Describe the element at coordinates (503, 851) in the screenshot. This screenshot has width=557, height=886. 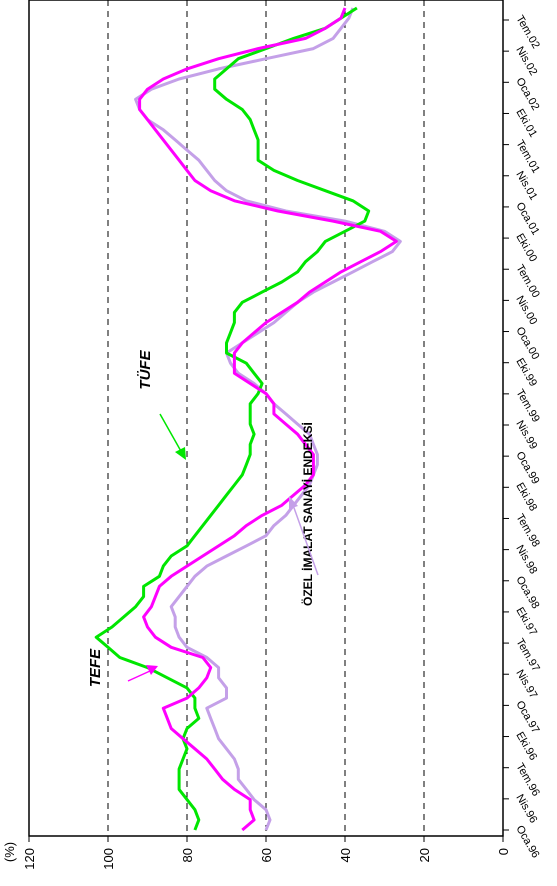
I see `y-tick-label: 0` at that location.